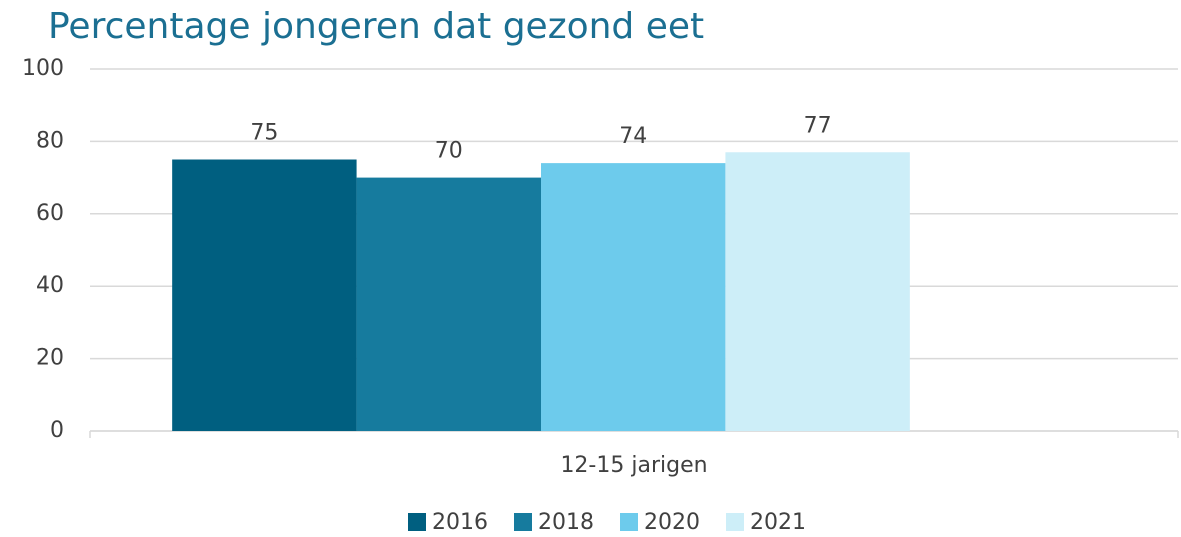  Describe the element at coordinates (449, 151) in the screenshot. I see `data-label: 70` at that location.